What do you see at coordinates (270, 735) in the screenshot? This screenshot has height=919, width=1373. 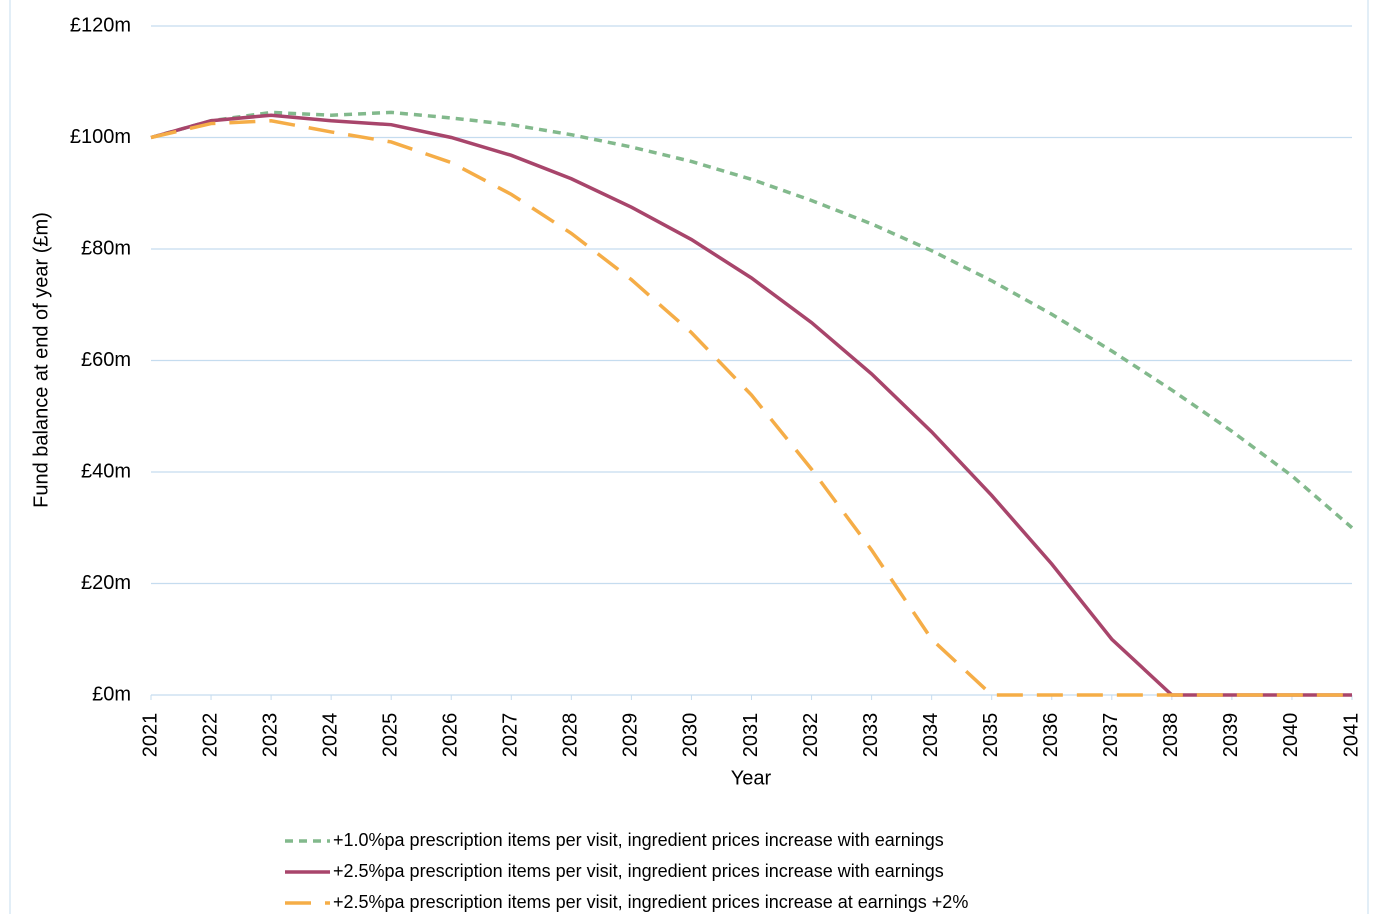 I see `x-tick-label: 2023` at bounding box center [270, 735].